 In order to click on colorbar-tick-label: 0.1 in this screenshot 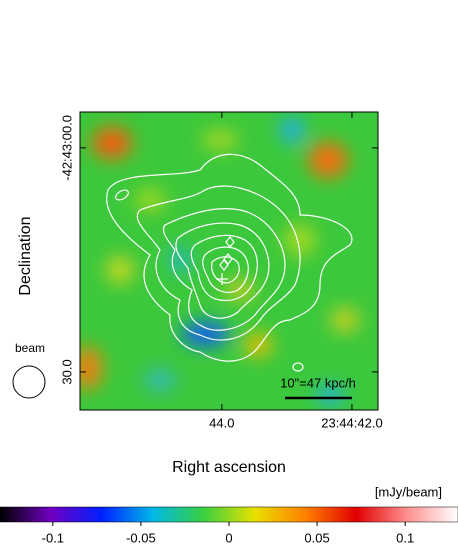, I will do `click(405, 537)`.